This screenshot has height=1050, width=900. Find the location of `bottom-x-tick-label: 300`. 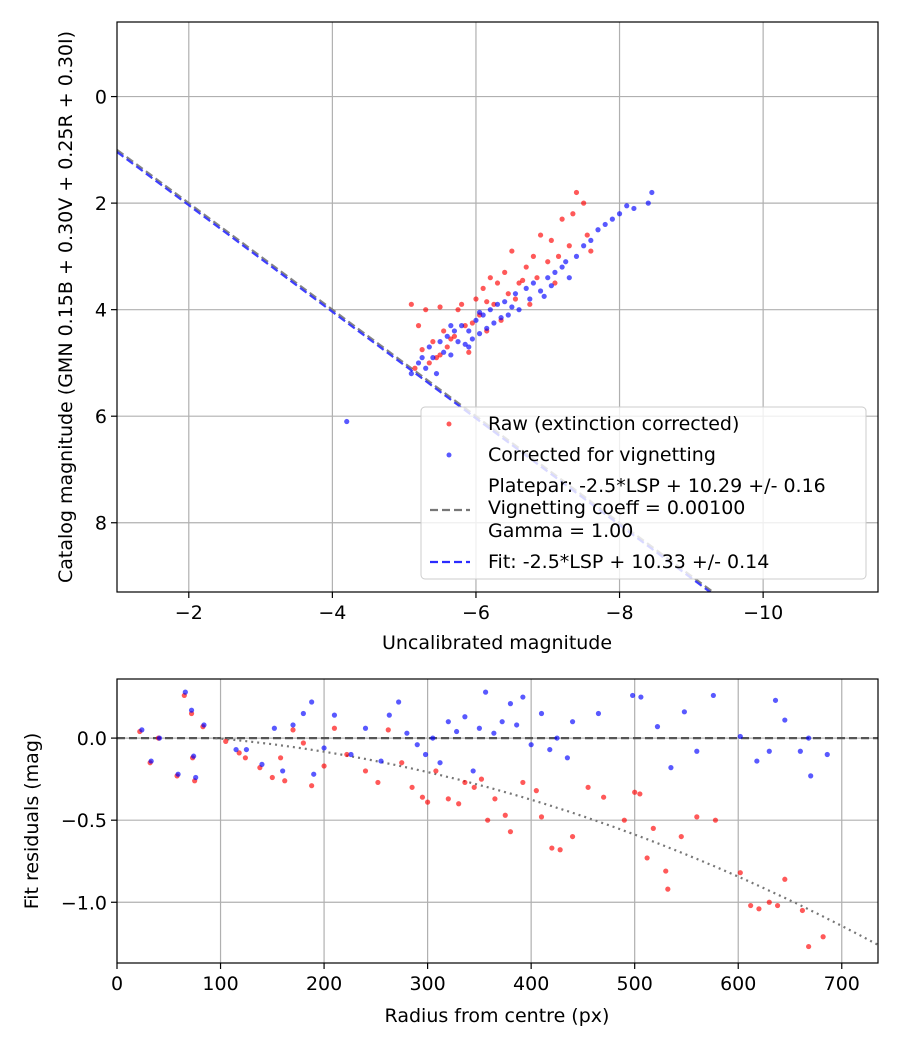

bottom-x-tick-label: 300 is located at coordinates (427, 984).